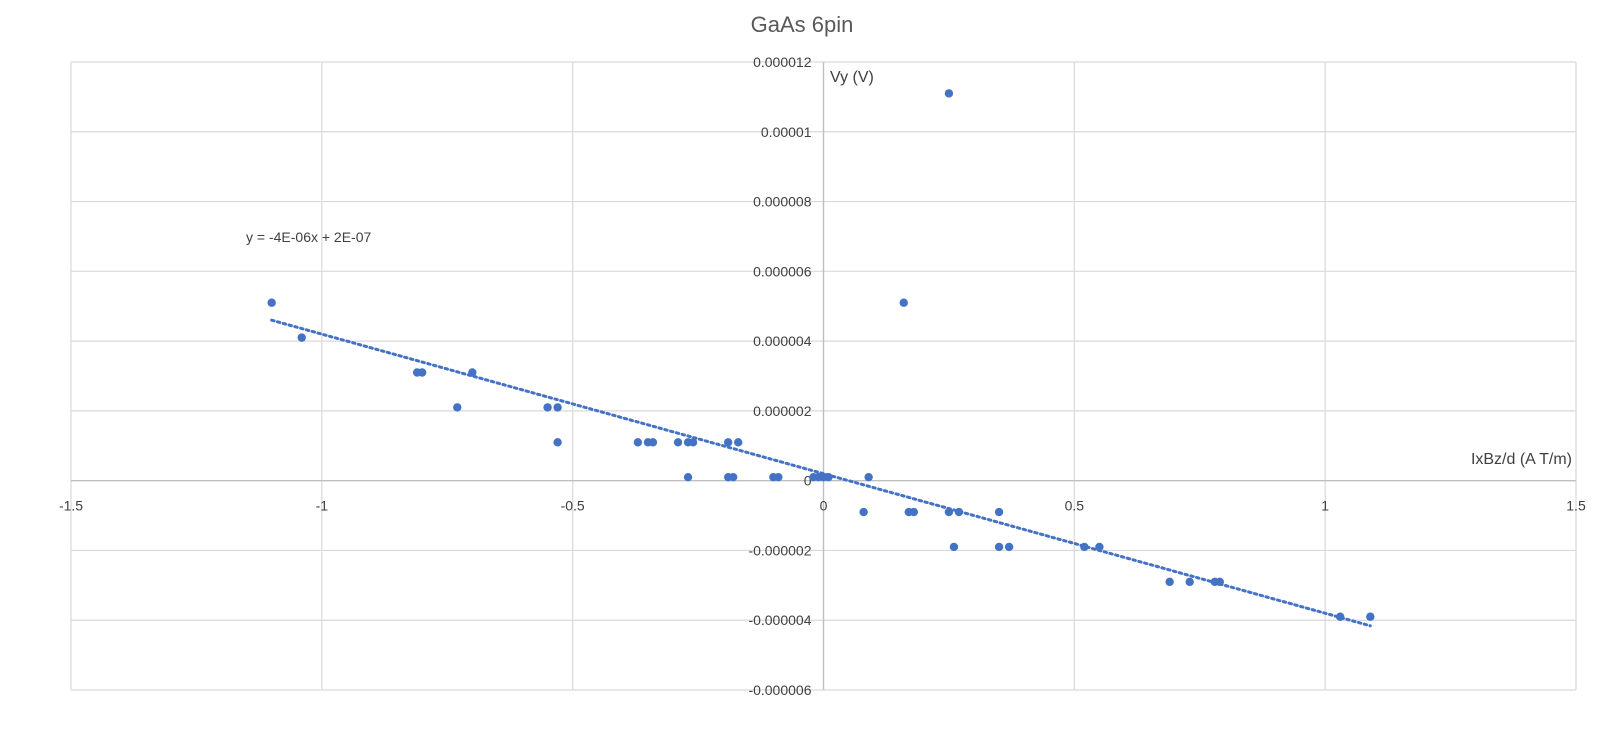 This screenshot has width=1604, height=733. Describe the element at coordinates (71, 506) in the screenshot. I see `x-tick-label: -1.5` at that location.